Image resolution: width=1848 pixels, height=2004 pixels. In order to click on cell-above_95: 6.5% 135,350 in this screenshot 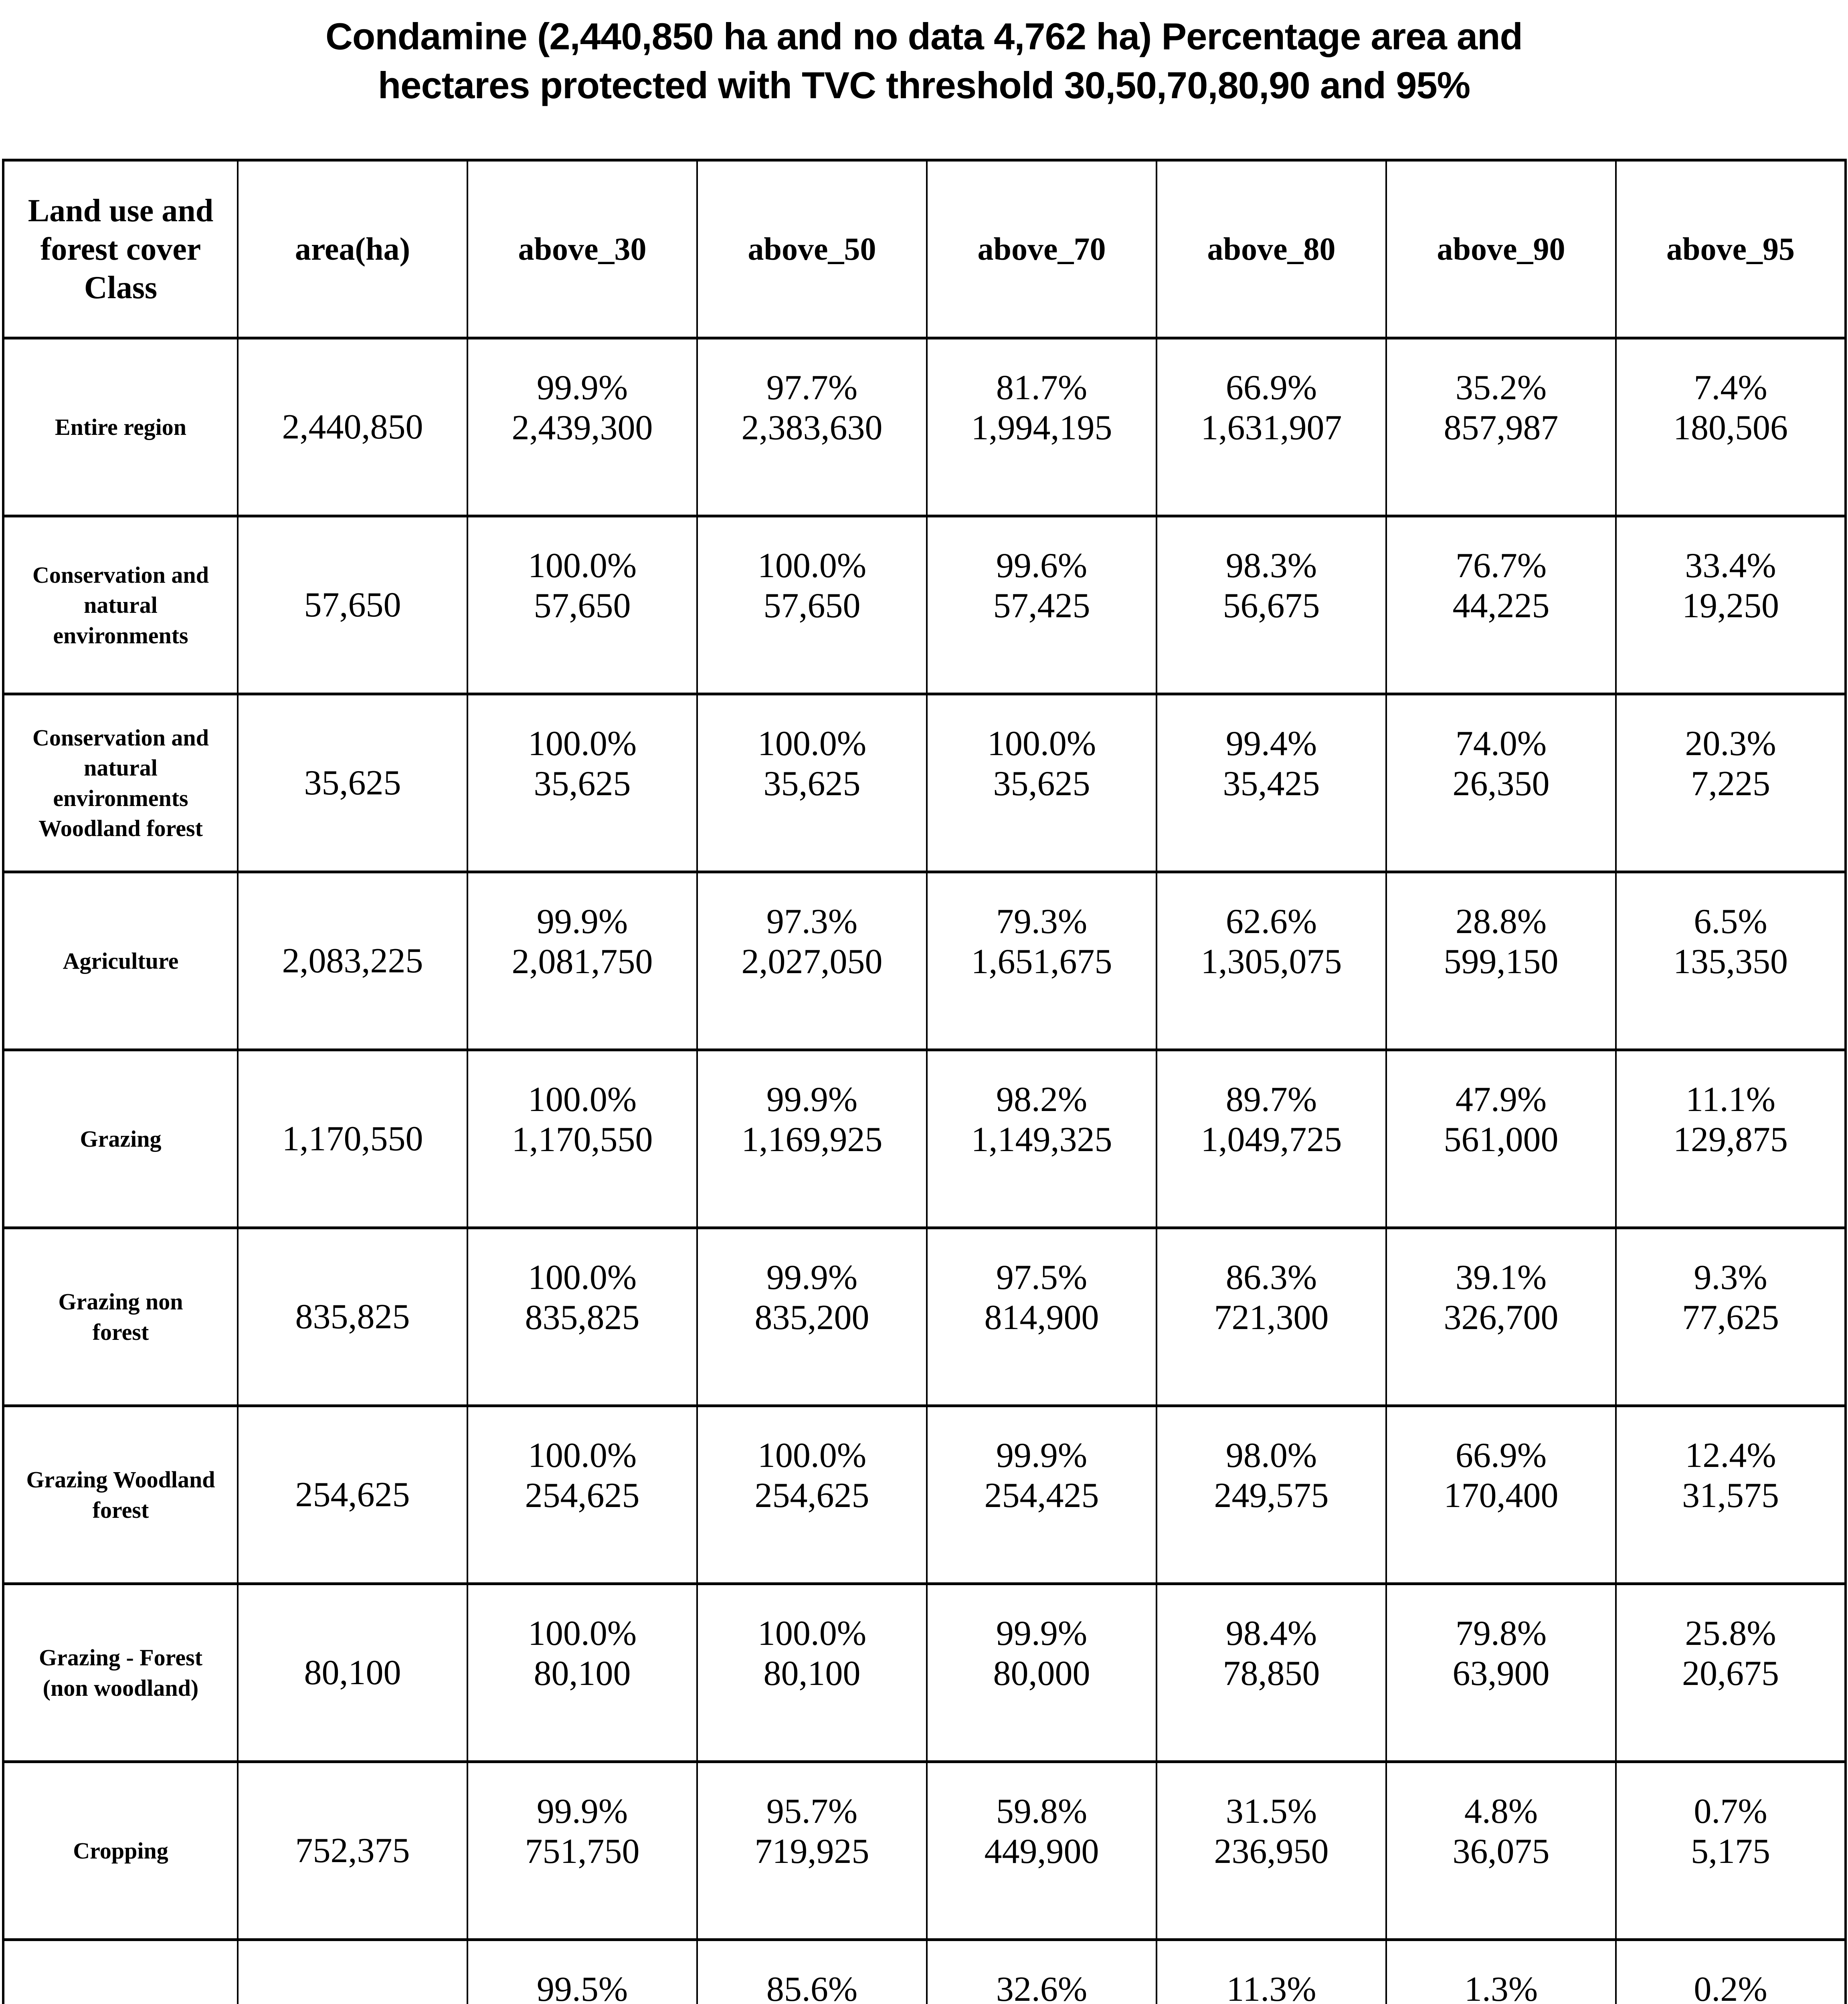, I will do `click(1730, 962)`.